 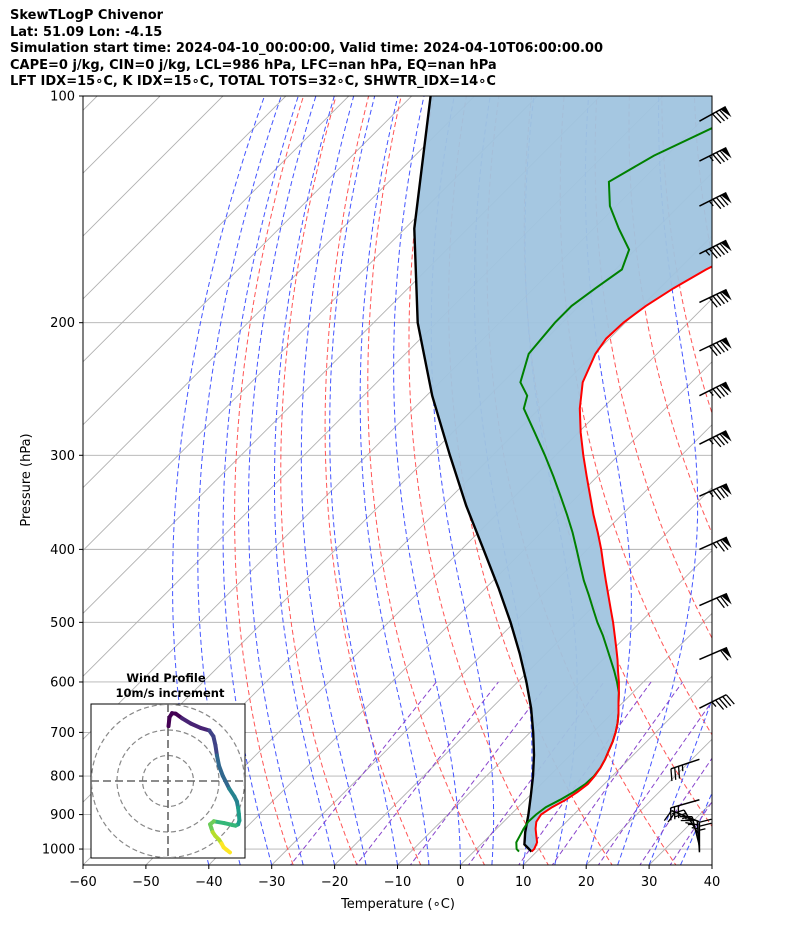 I want to click on y-axis-label: Pressure (hPa), so click(x=26, y=479).